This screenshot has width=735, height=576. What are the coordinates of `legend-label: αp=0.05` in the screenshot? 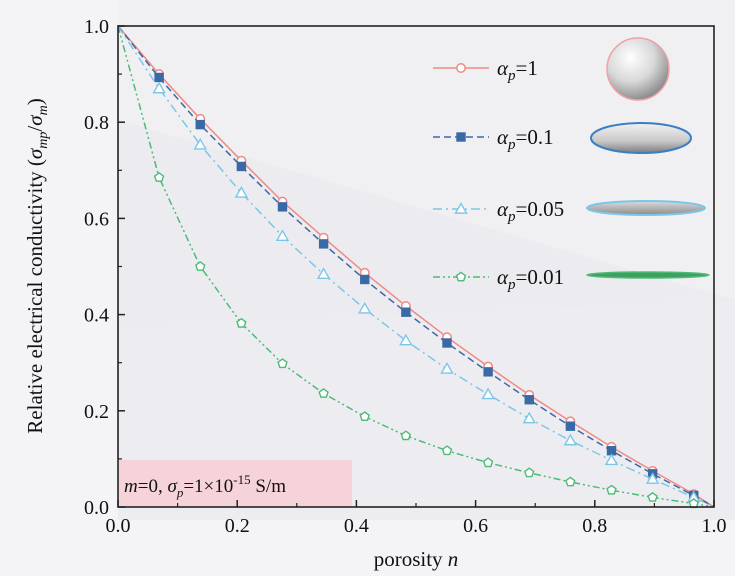 It's located at (530, 211).